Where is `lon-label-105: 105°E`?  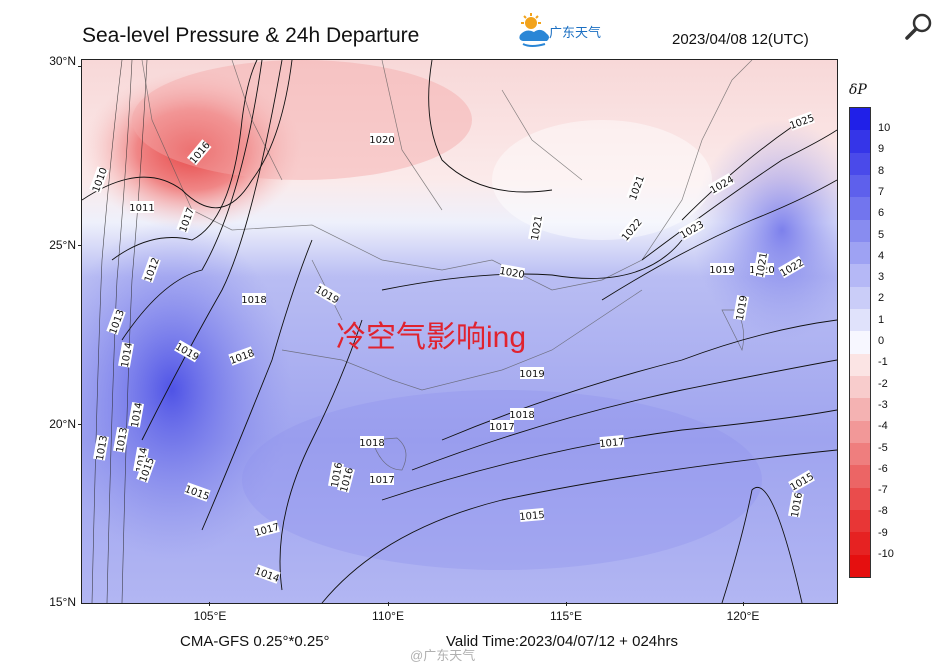 lon-label-105: 105°E is located at coordinates (210, 616).